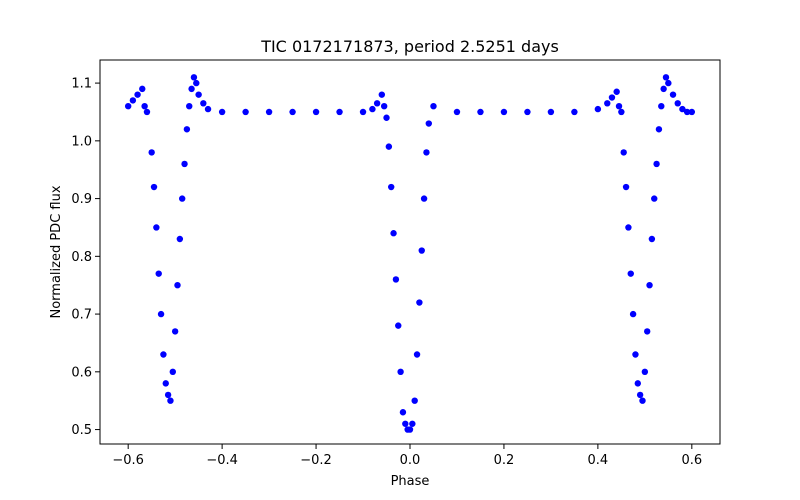 This screenshot has height=500, width=800. Describe the element at coordinates (222, 460) in the screenshot. I see `x-tick-label: −0.4` at that location.